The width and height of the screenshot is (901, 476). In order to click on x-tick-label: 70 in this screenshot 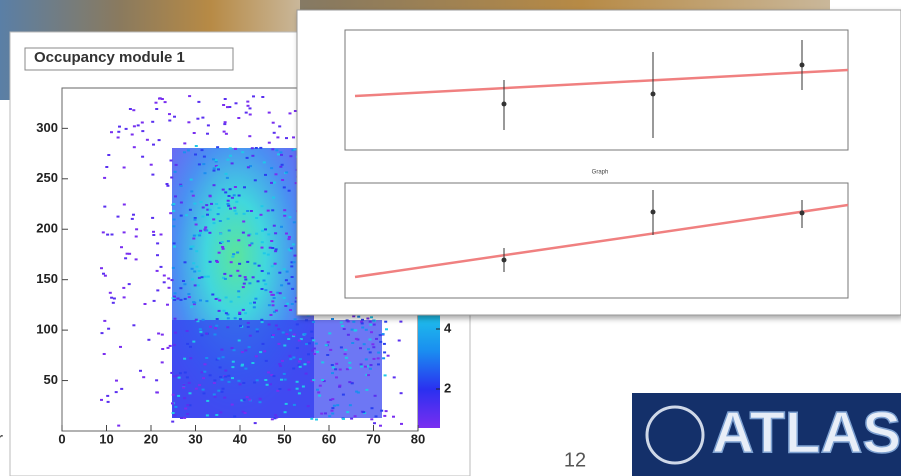, I will do `click(373, 438)`.